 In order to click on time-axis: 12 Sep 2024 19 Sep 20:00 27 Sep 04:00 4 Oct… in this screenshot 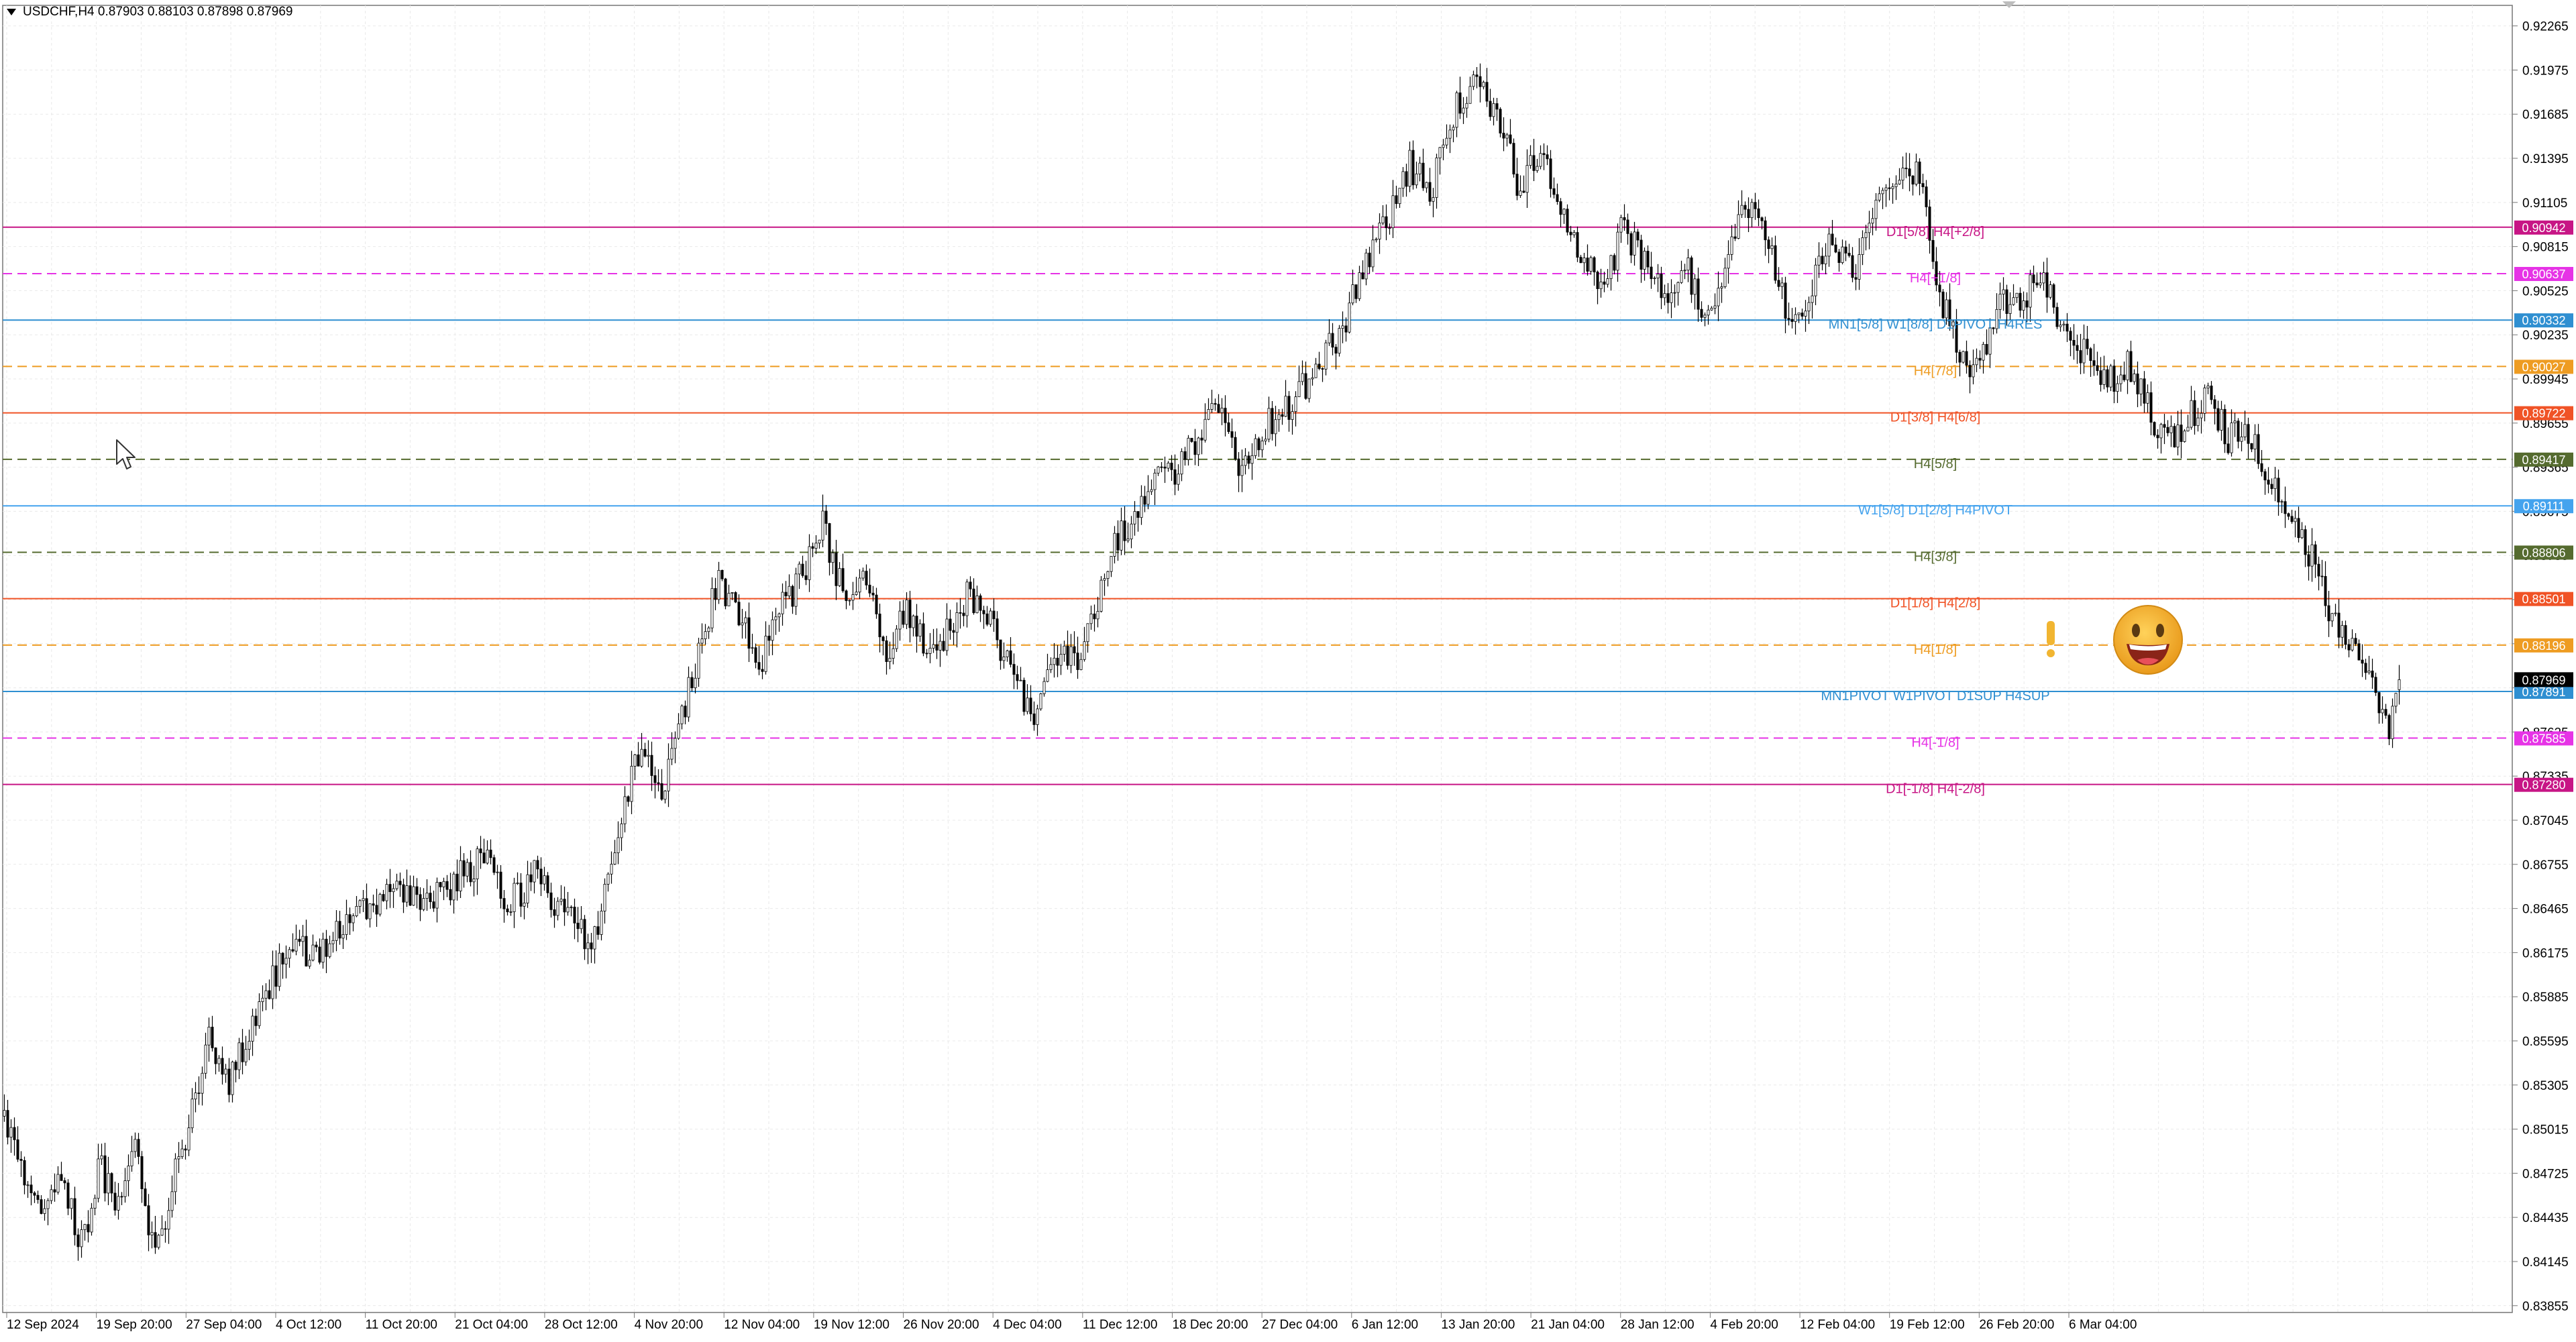, I will do `click(1071, 1322)`.